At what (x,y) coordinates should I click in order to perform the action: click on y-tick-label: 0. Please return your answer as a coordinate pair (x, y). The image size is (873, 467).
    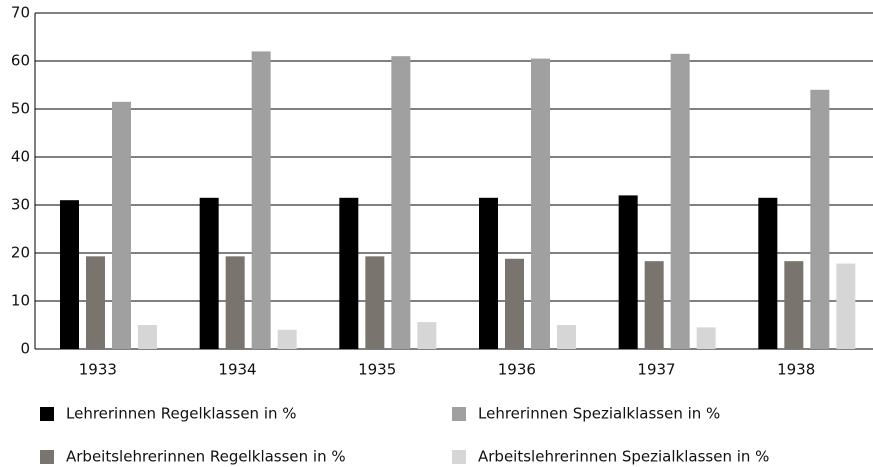
    Looking at the image, I should click on (25, 349).